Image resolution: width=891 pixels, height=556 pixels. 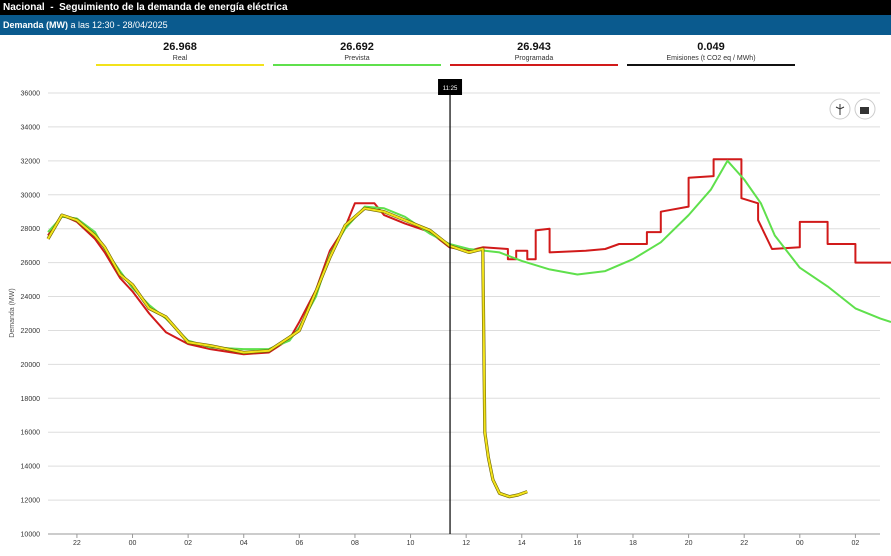 I want to click on tool-buttons, so click(x=852, y=109).